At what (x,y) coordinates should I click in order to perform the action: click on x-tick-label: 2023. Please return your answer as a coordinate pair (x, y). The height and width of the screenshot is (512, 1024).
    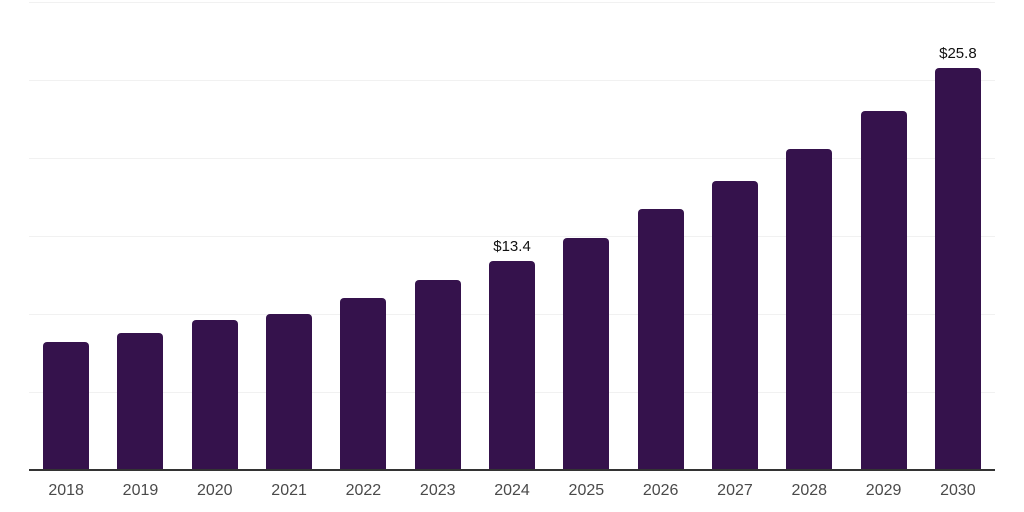
    Looking at the image, I should click on (437, 490).